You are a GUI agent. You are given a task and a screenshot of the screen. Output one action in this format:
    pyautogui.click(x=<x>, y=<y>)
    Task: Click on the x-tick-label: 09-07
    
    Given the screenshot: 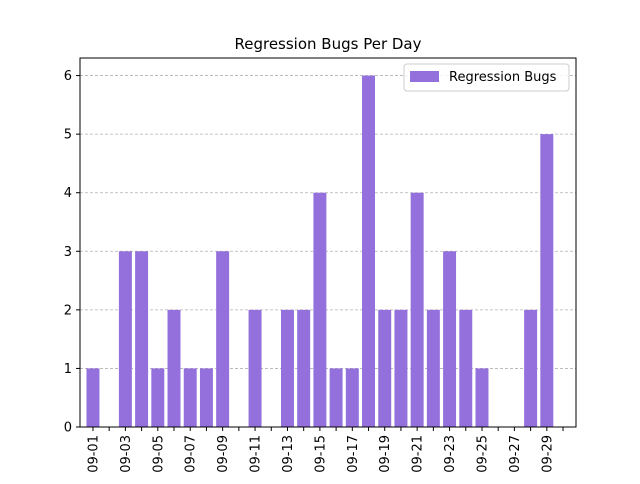 What is the action you would take?
    pyautogui.click(x=191, y=454)
    